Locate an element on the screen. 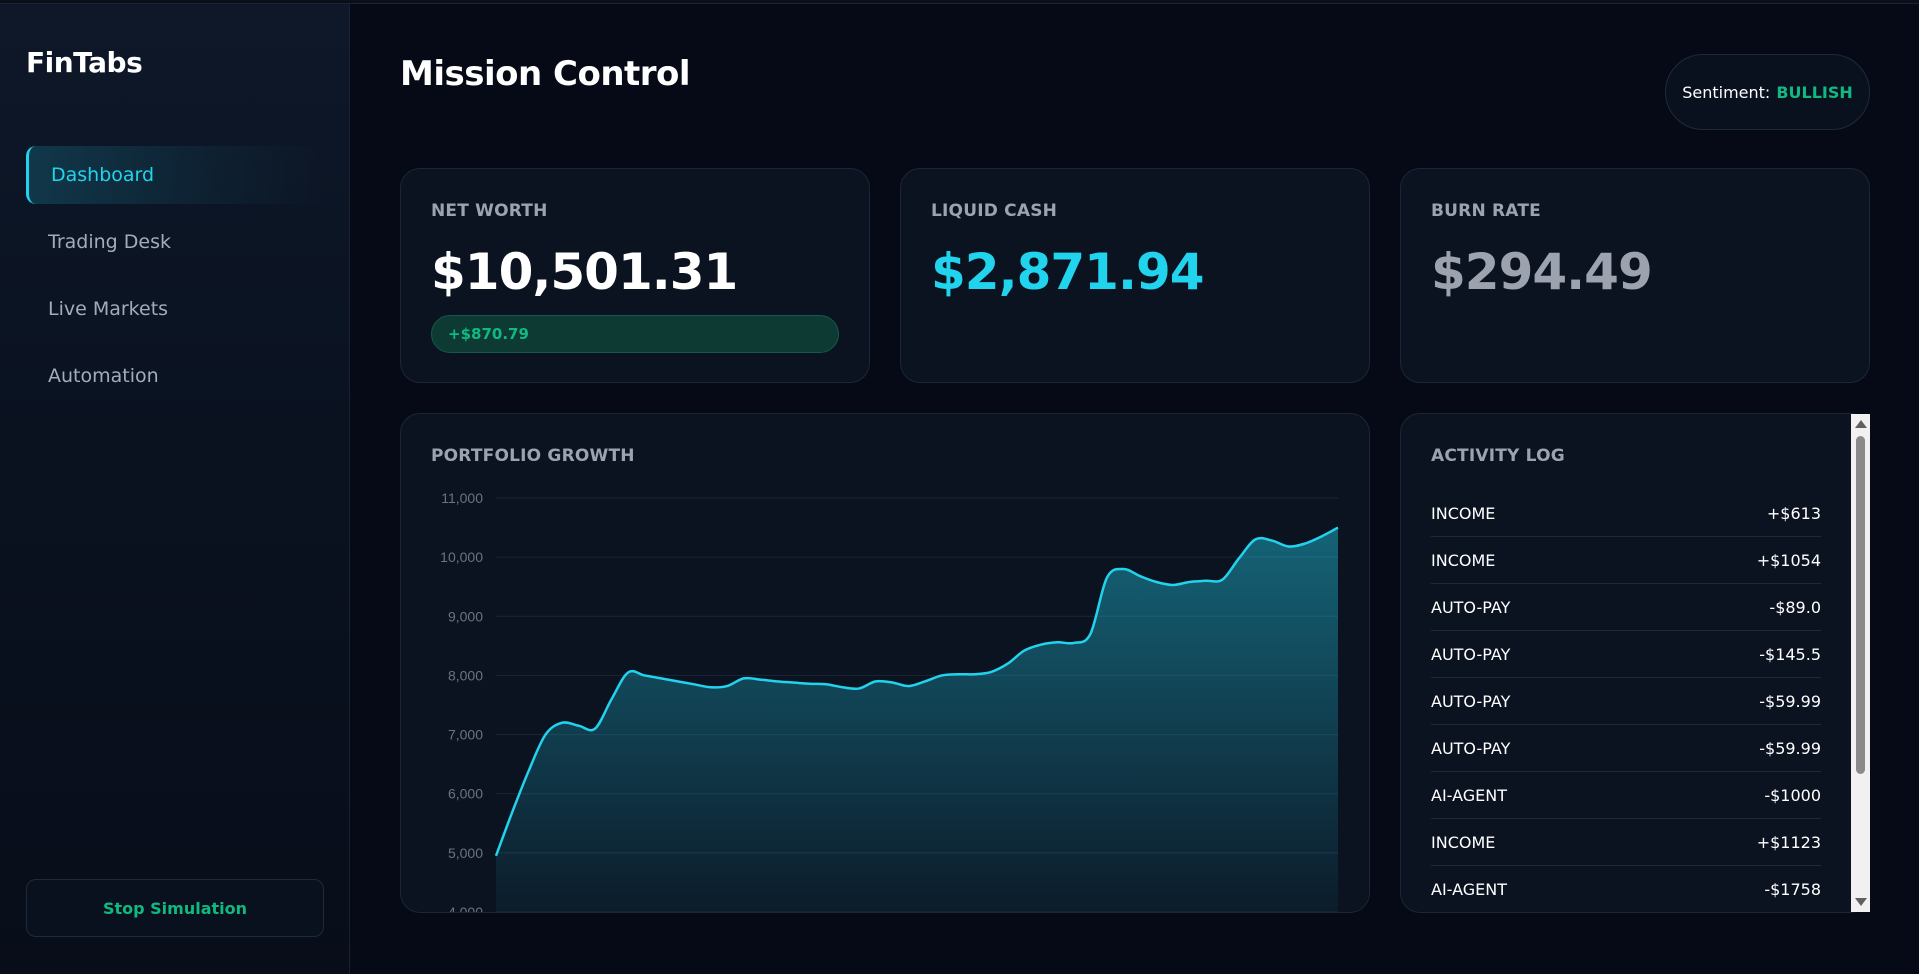  list-item: AI-AGENT -$1000 is located at coordinates (1626, 795).